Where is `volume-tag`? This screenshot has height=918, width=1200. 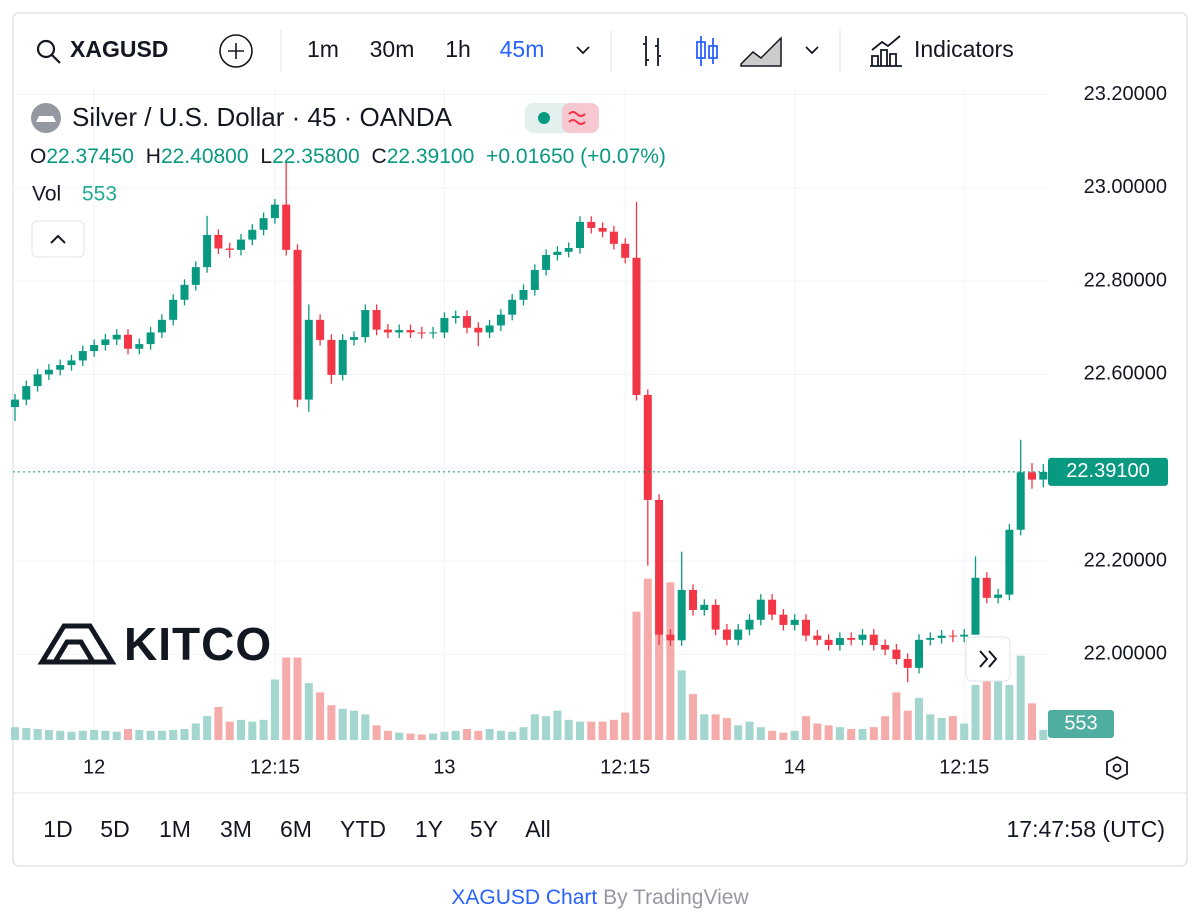 volume-tag is located at coordinates (1081, 724).